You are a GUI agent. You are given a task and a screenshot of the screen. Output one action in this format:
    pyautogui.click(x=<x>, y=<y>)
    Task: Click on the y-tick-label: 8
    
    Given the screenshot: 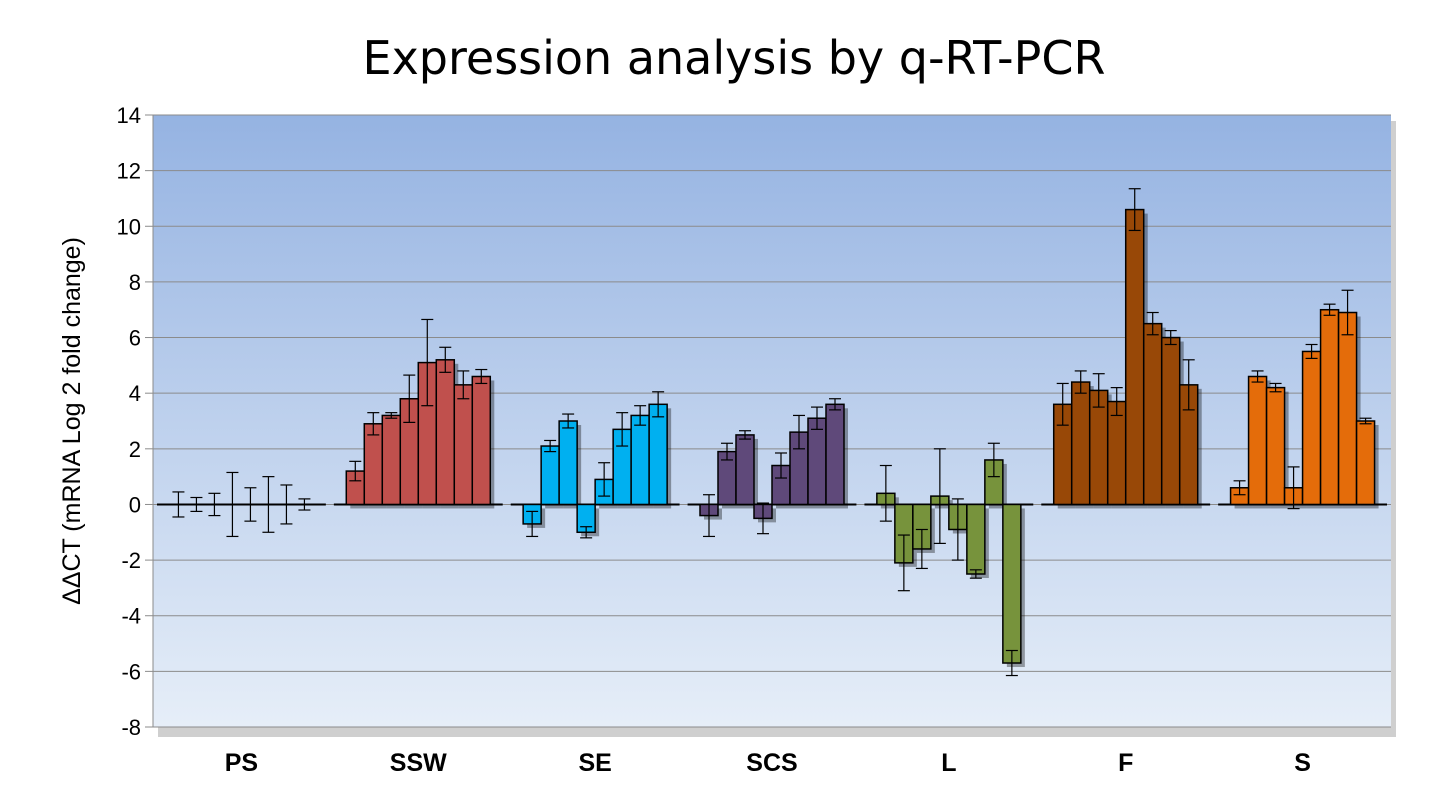 What is the action you would take?
    pyautogui.click(x=135, y=282)
    